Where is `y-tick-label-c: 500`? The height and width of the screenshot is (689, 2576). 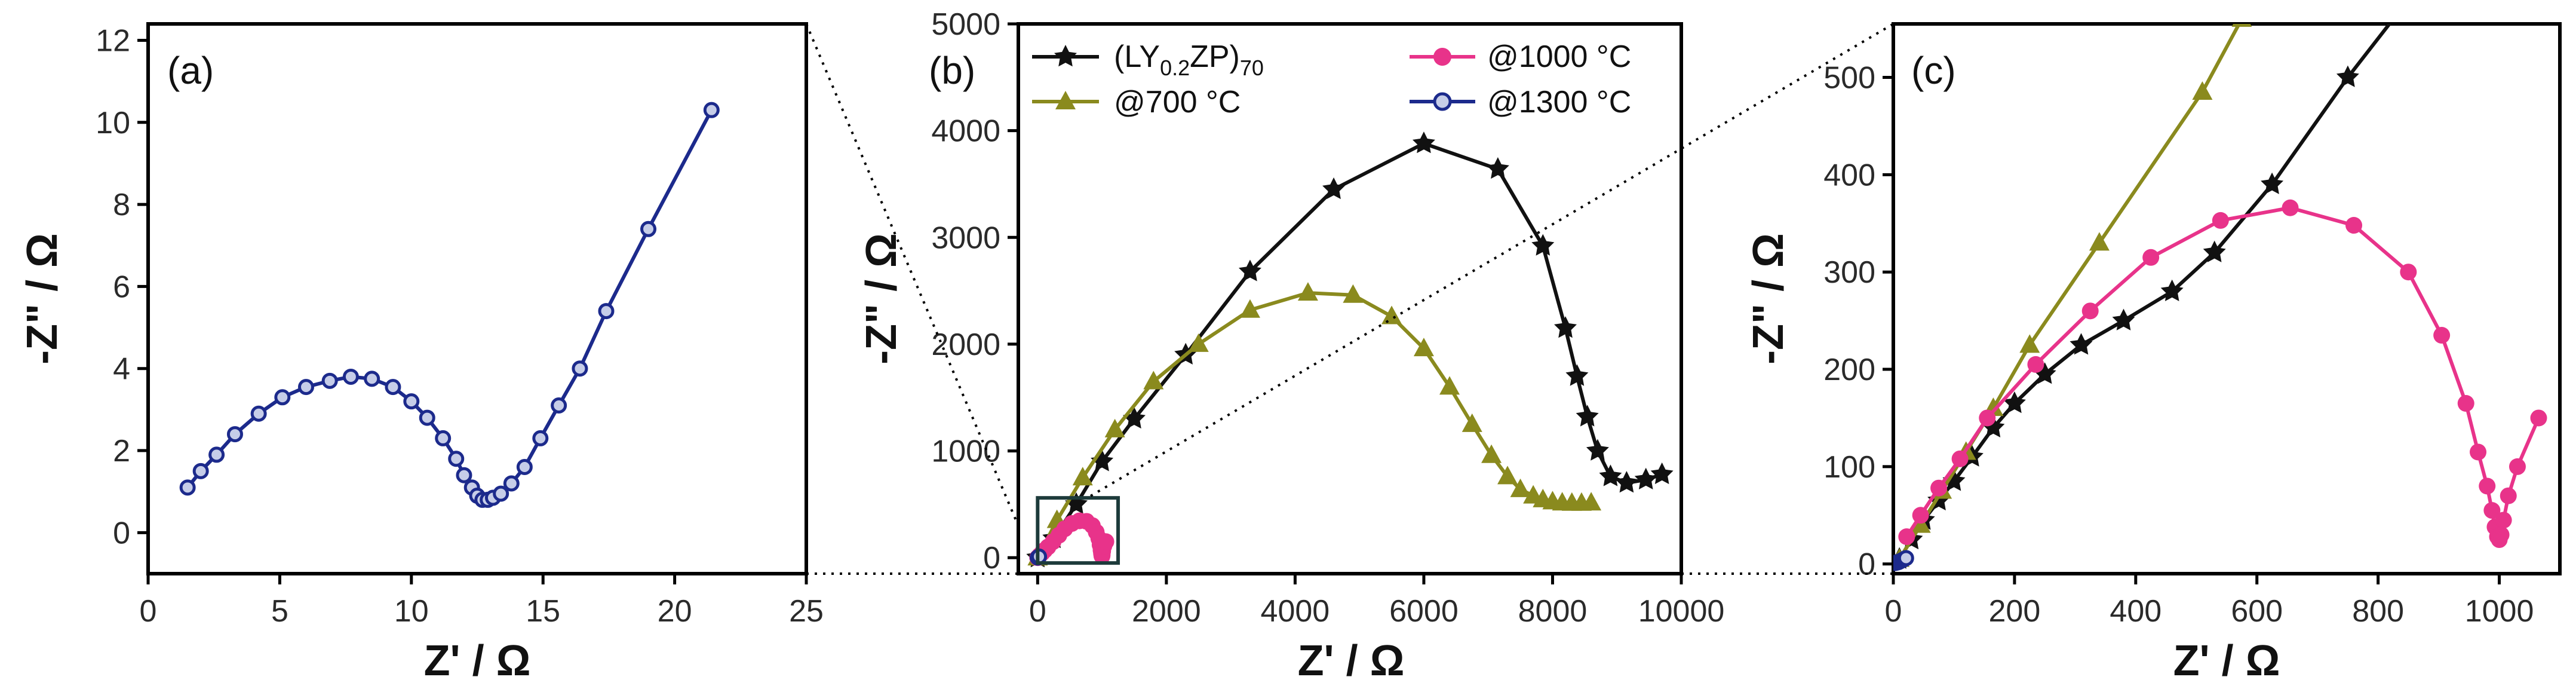 y-tick-label-c: 500 is located at coordinates (1849, 78).